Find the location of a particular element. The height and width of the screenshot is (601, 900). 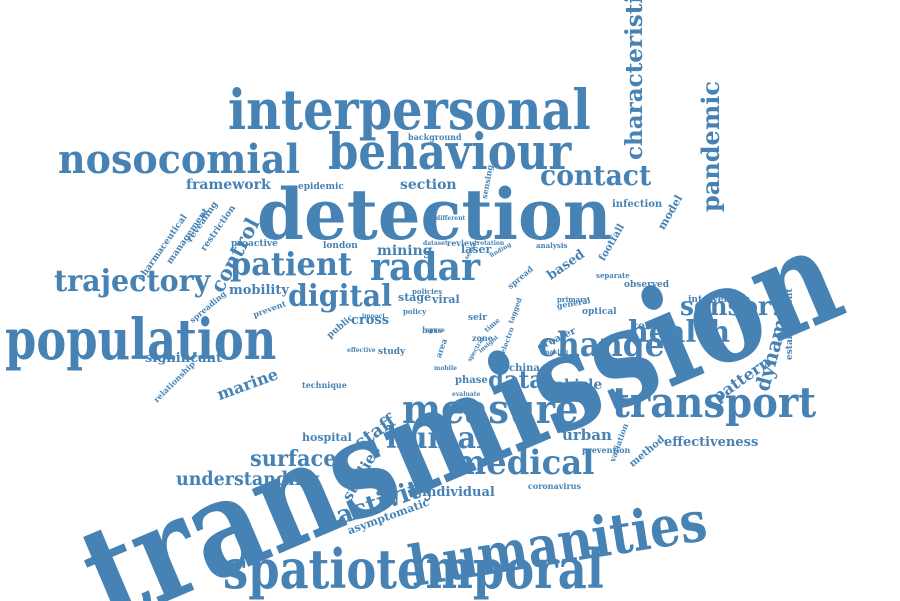

word-pandemic: pandemic is located at coordinates (710, 146).